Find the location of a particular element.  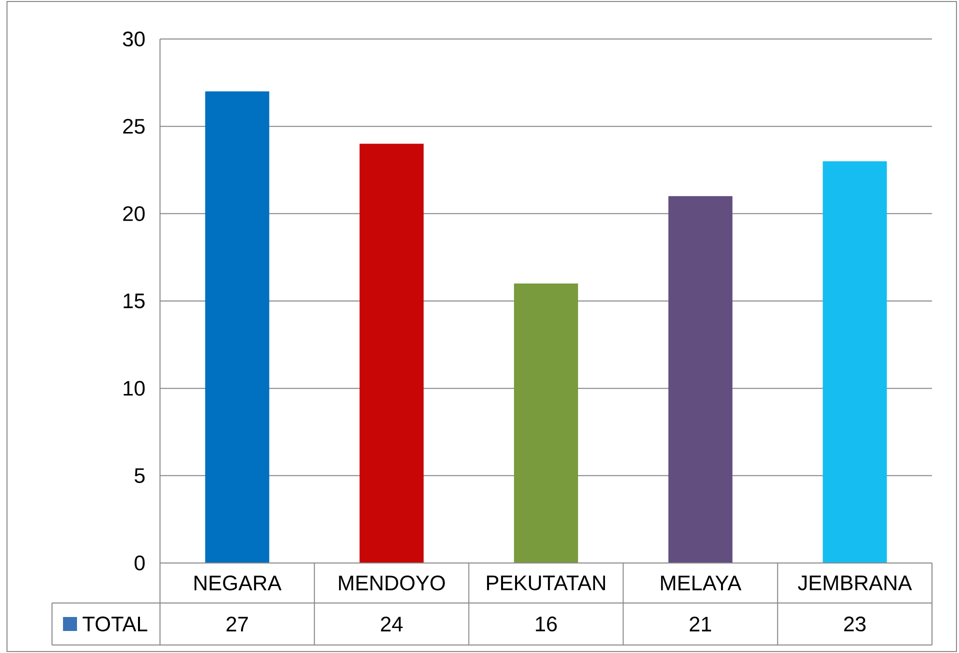

y-tick-label: 0 is located at coordinates (139, 563).